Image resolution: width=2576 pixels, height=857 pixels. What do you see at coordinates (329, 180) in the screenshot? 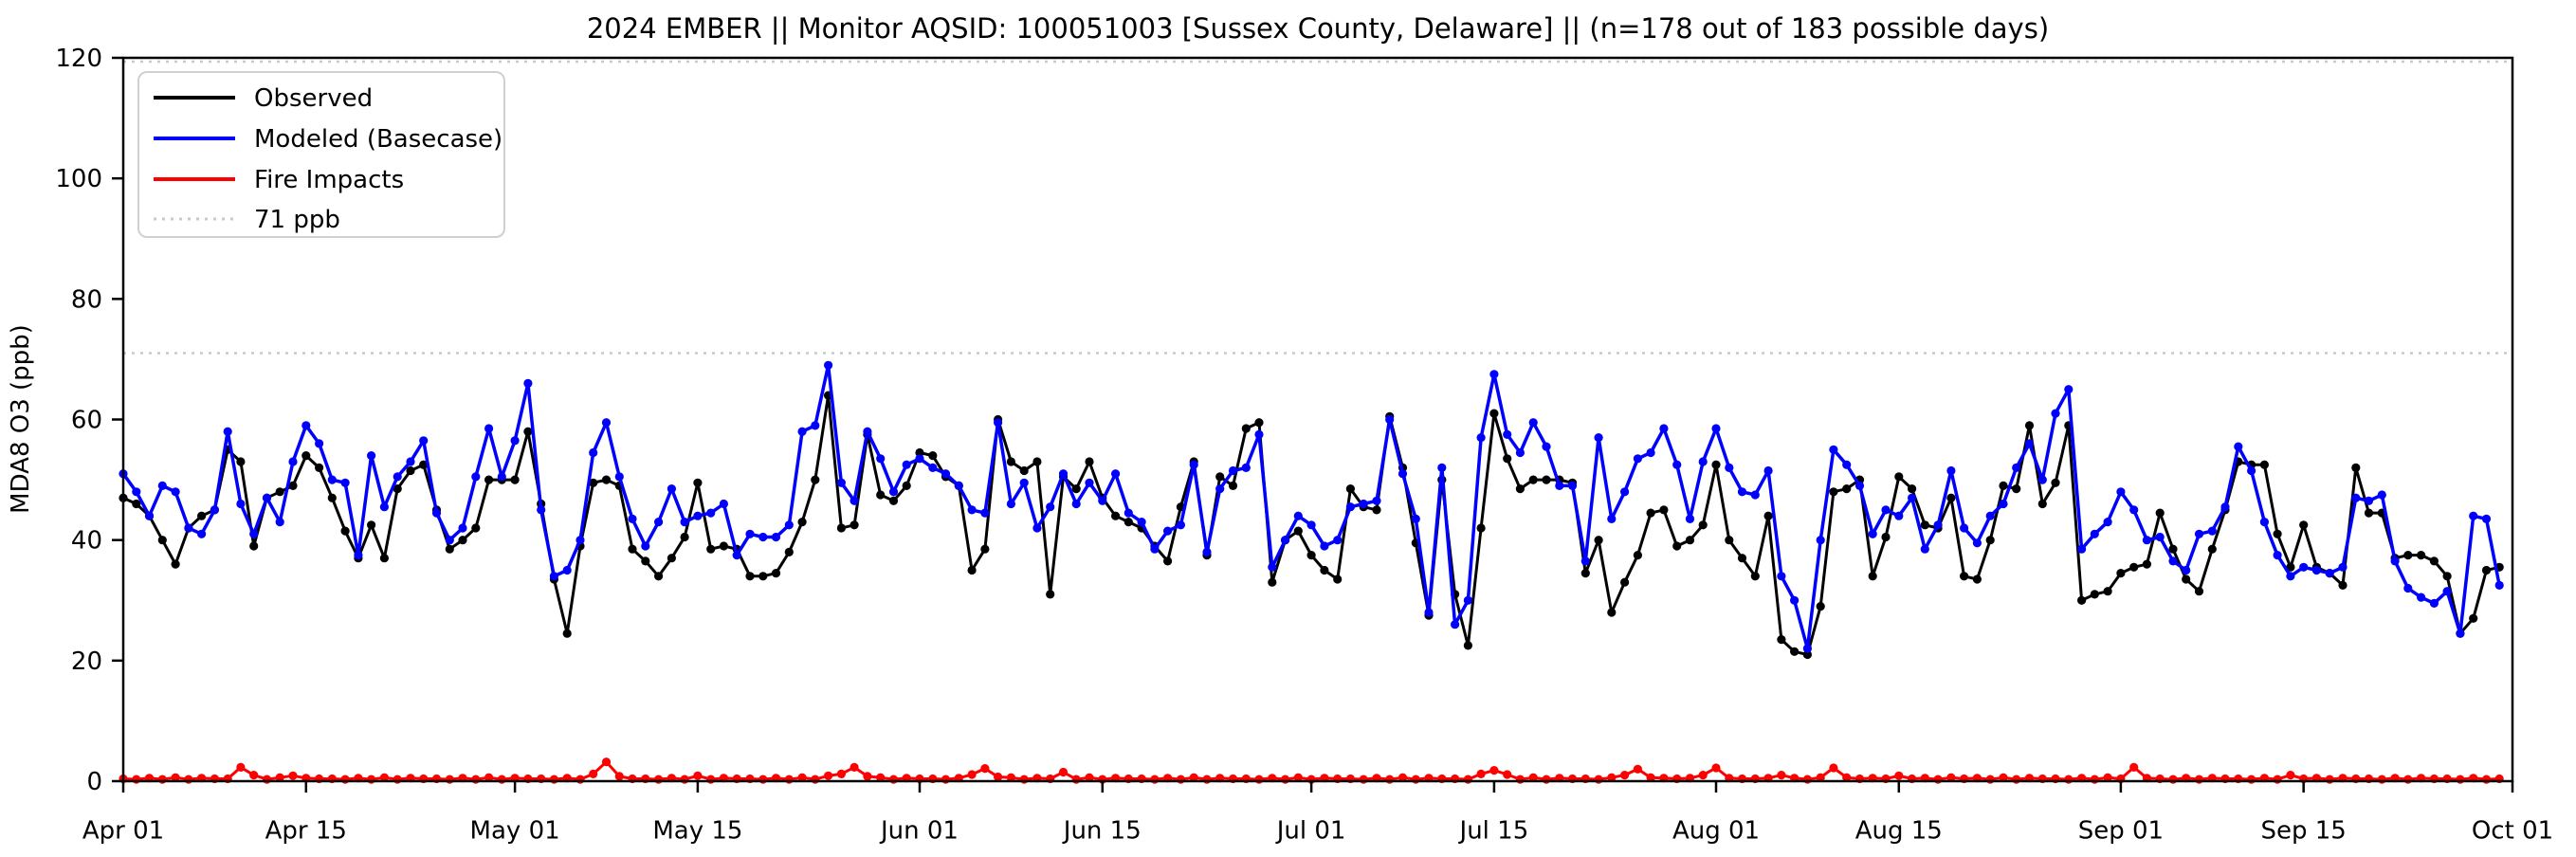
I see `legend-label-fire-impacts: Fire Impacts` at bounding box center [329, 180].